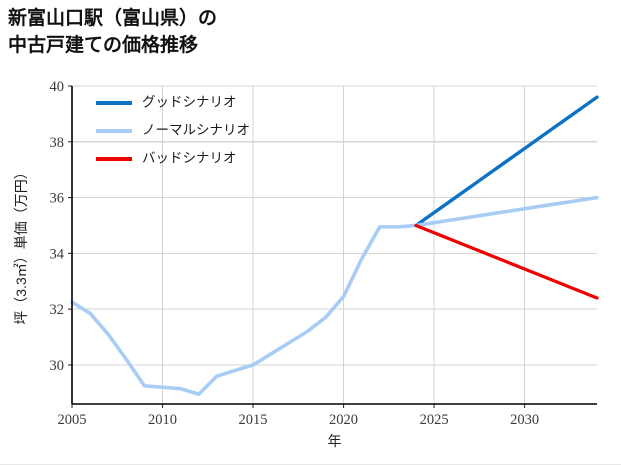 Image resolution: width=621 pixels, height=465 pixels. I want to click on tick-label-y: 38, so click(57, 143).